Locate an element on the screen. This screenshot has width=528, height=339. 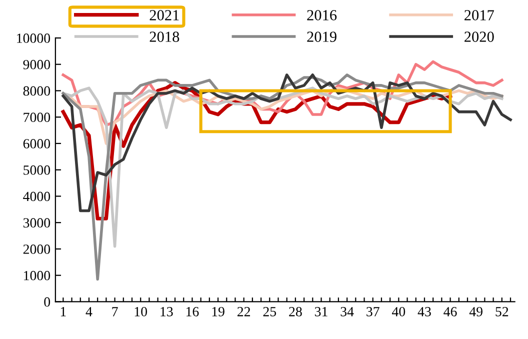
x-tick-label: 19 is located at coordinates (218, 311).